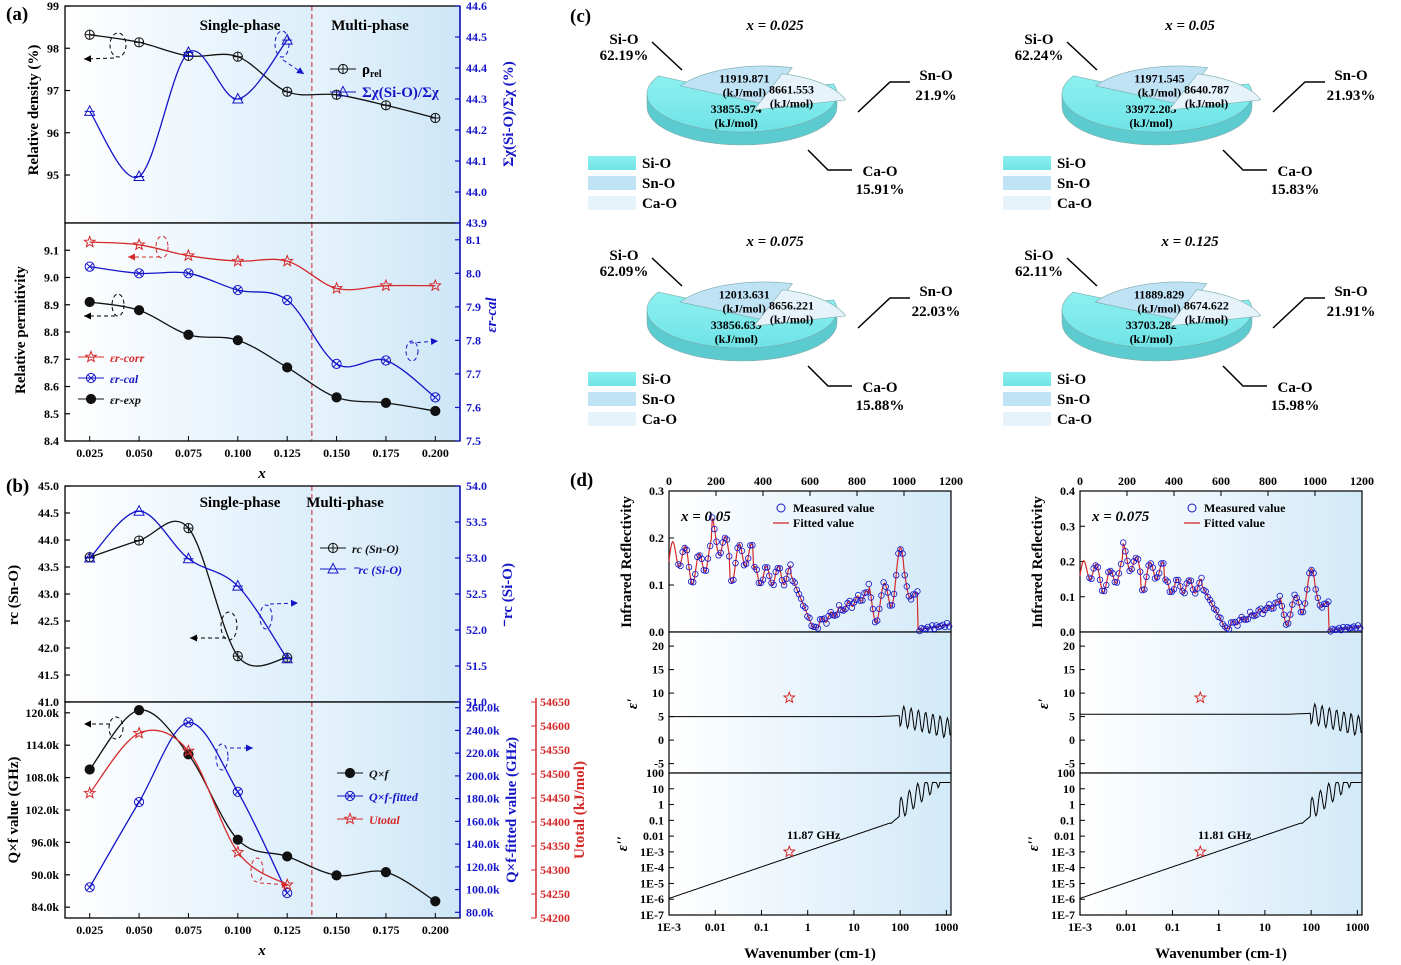  What do you see at coordinates (1200, 851) in the screenshot?
I see `ir-e2-star` at bounding box center [1200, 851].